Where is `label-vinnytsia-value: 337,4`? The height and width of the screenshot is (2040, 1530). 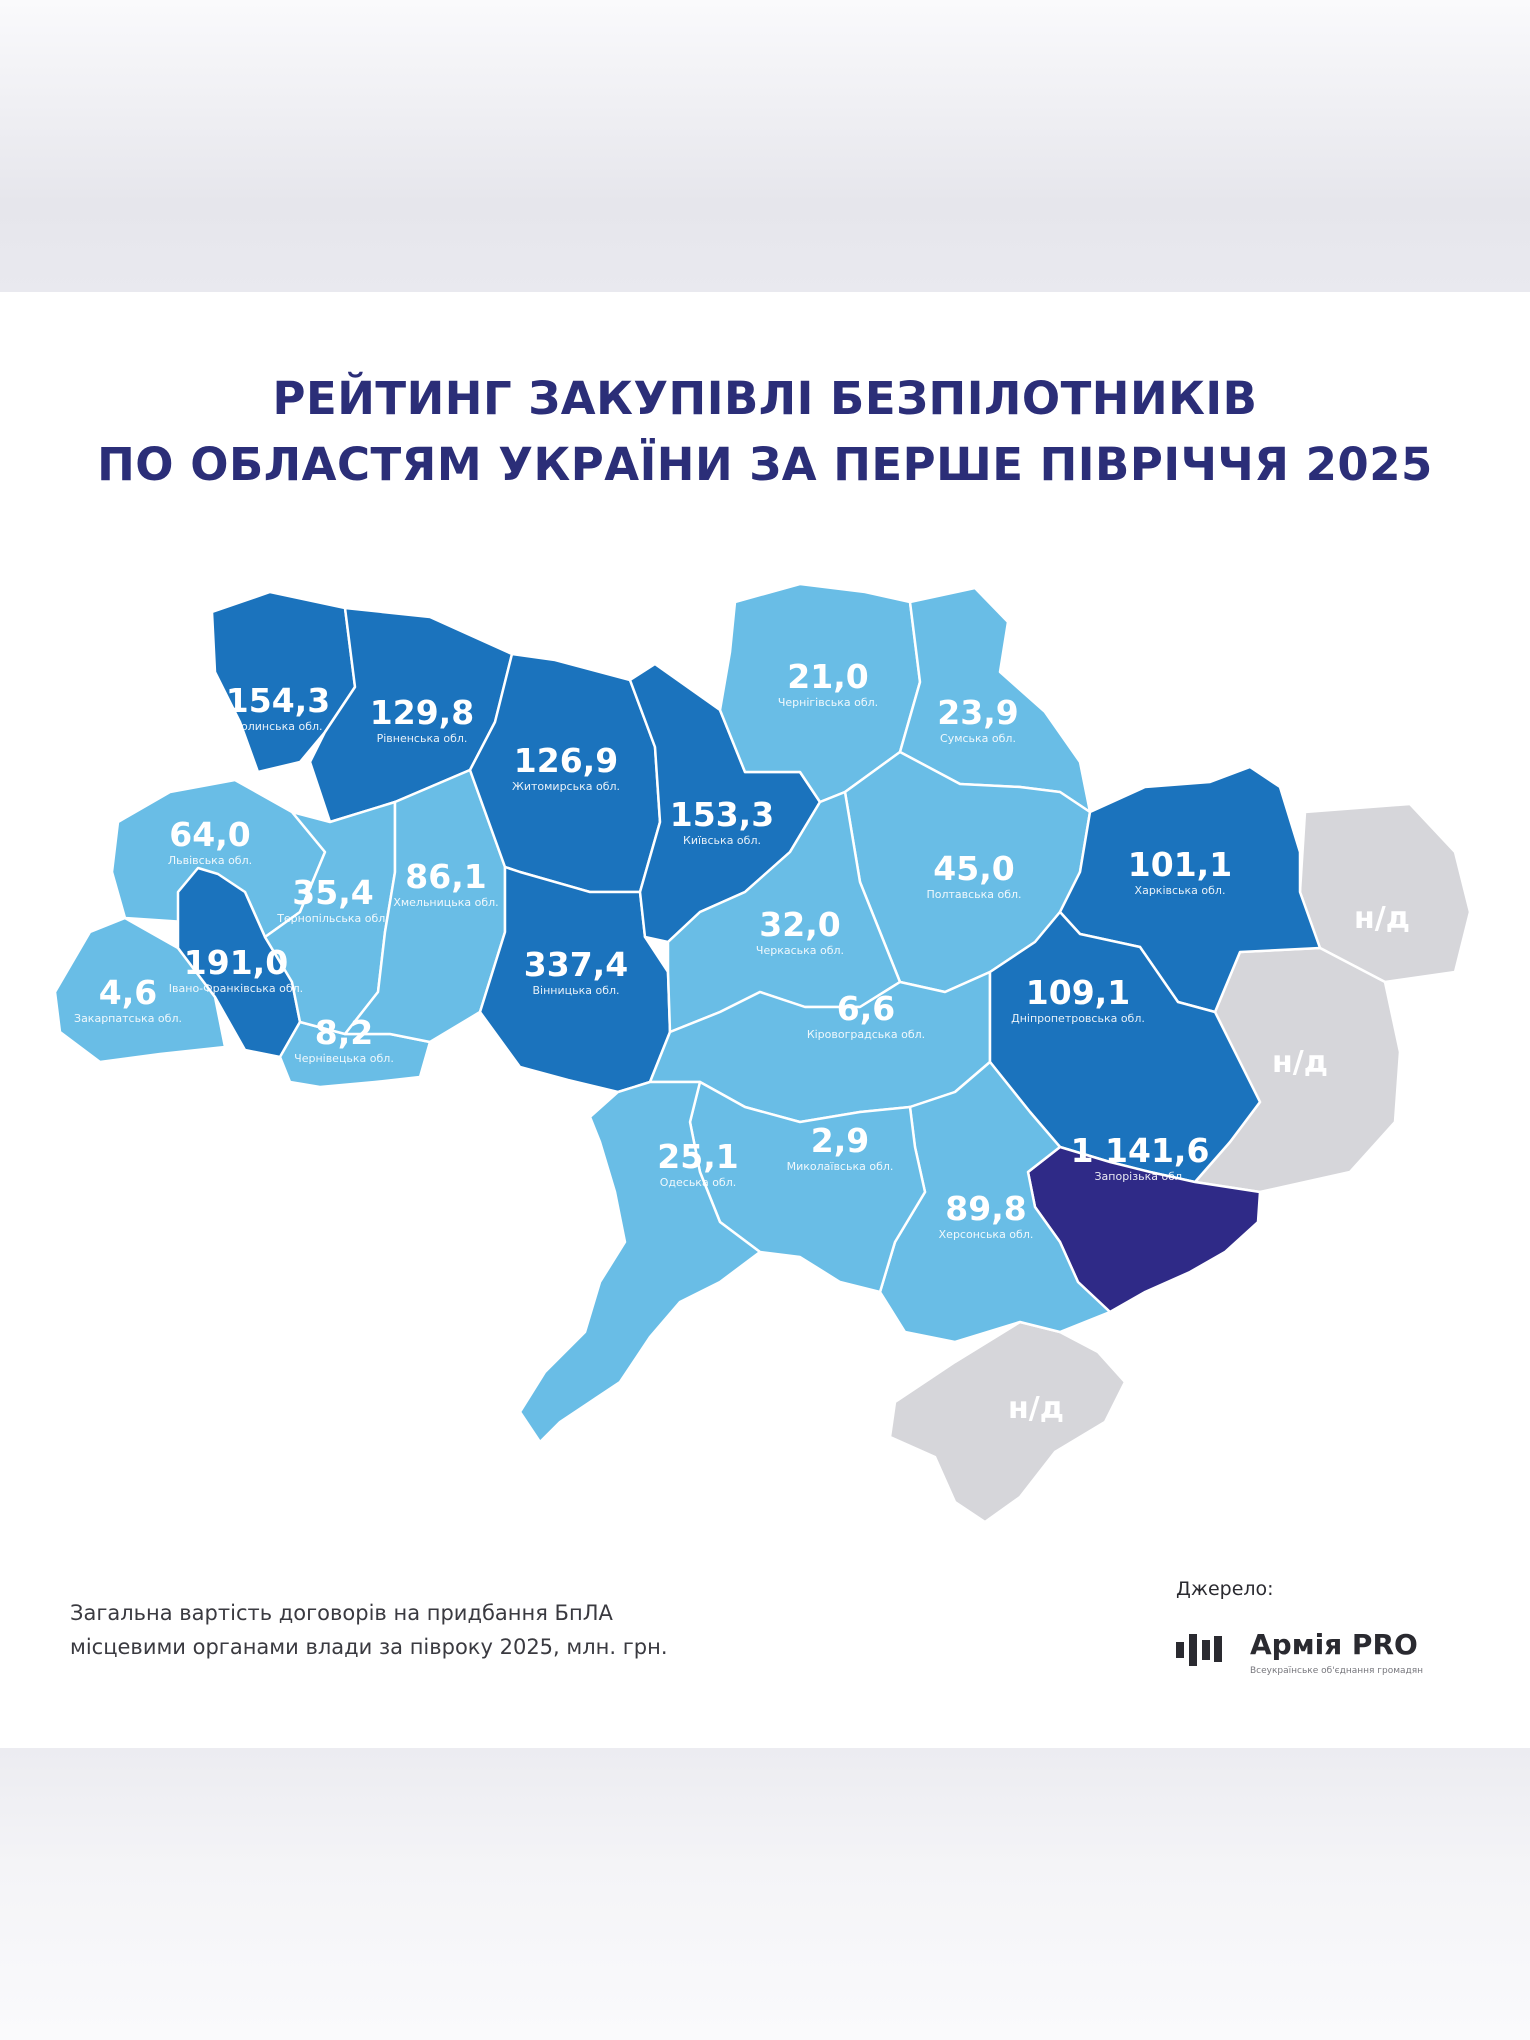 label-vinnytsia-value: 337,4 is located at coordinates (576, 964).